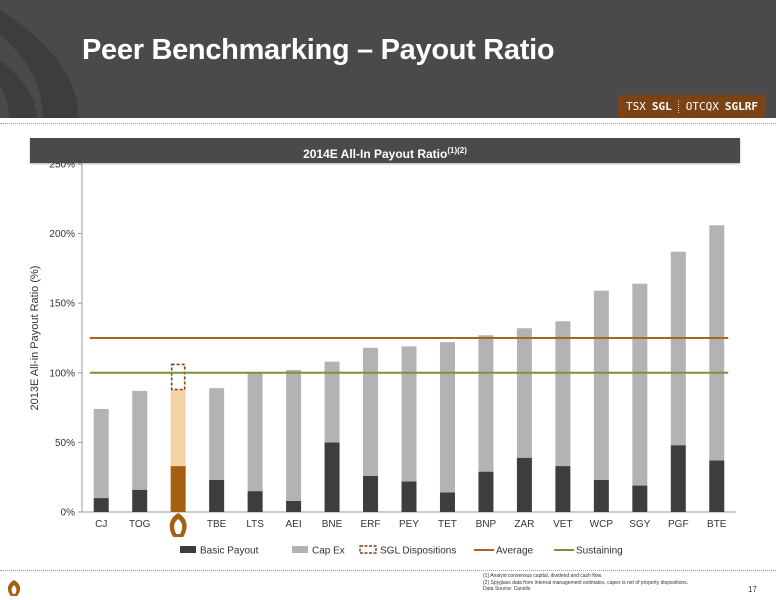  What do you see at coordinates (217, 524) in the screenshot?
I see `x-tick-label: TBE` at bounding box center [217, 524].